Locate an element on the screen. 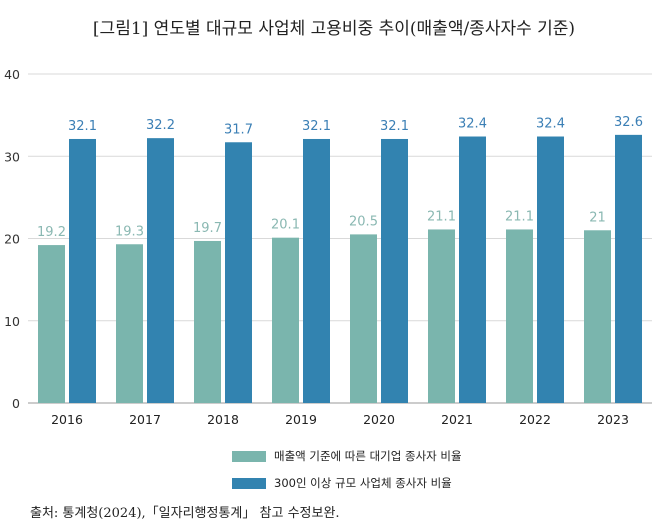 The width and height of the screenshot is (668, 527). x-tick-label: 2019 is located at coordinates (301, 419).